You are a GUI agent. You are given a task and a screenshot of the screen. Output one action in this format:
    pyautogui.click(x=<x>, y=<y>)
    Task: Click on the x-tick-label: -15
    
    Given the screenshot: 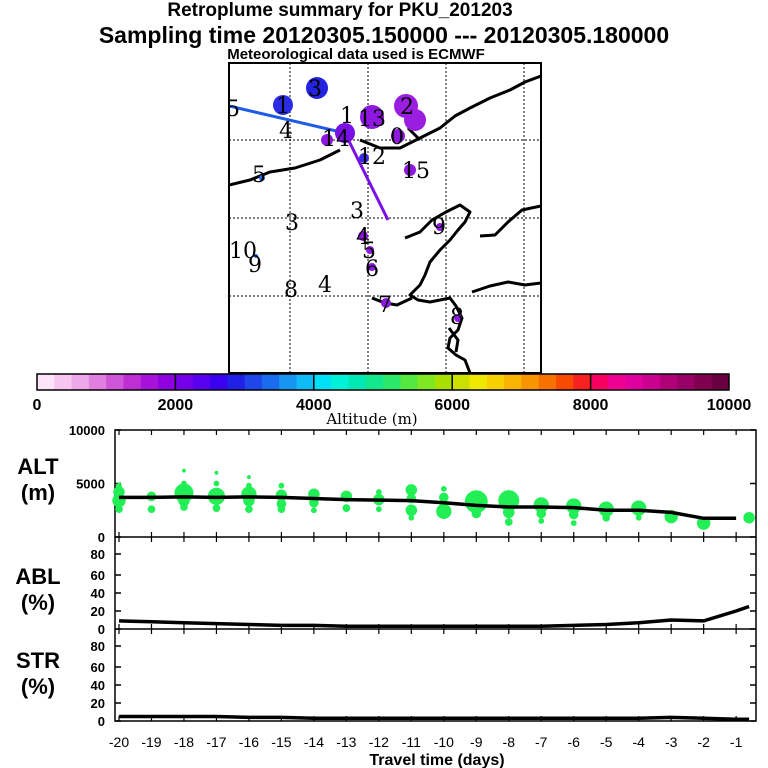 What is the action you would take?
    pyautogui.click(x=281, y=742)
    